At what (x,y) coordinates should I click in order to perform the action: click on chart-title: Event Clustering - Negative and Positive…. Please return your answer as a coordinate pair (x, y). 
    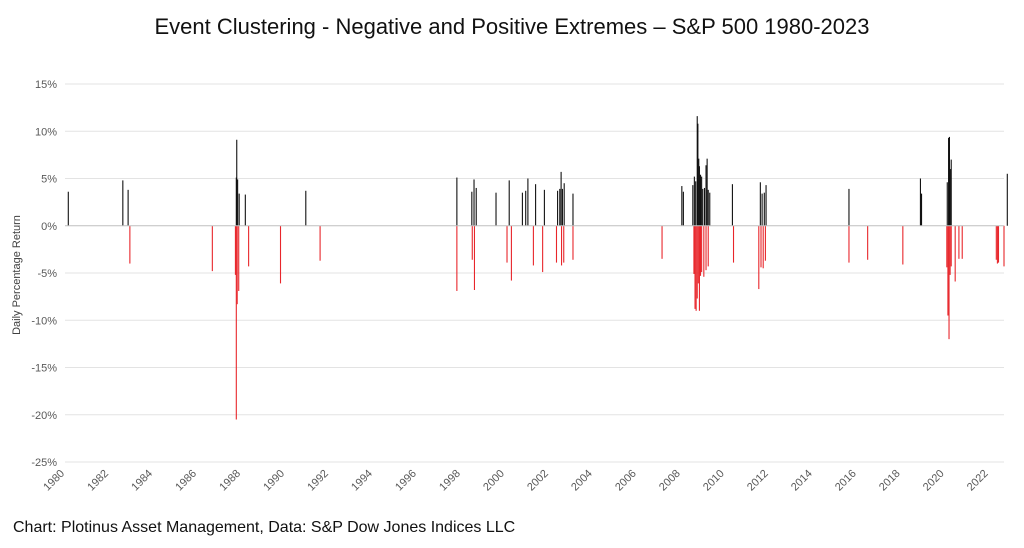
    Looking at the image, I should click on (512, 26).